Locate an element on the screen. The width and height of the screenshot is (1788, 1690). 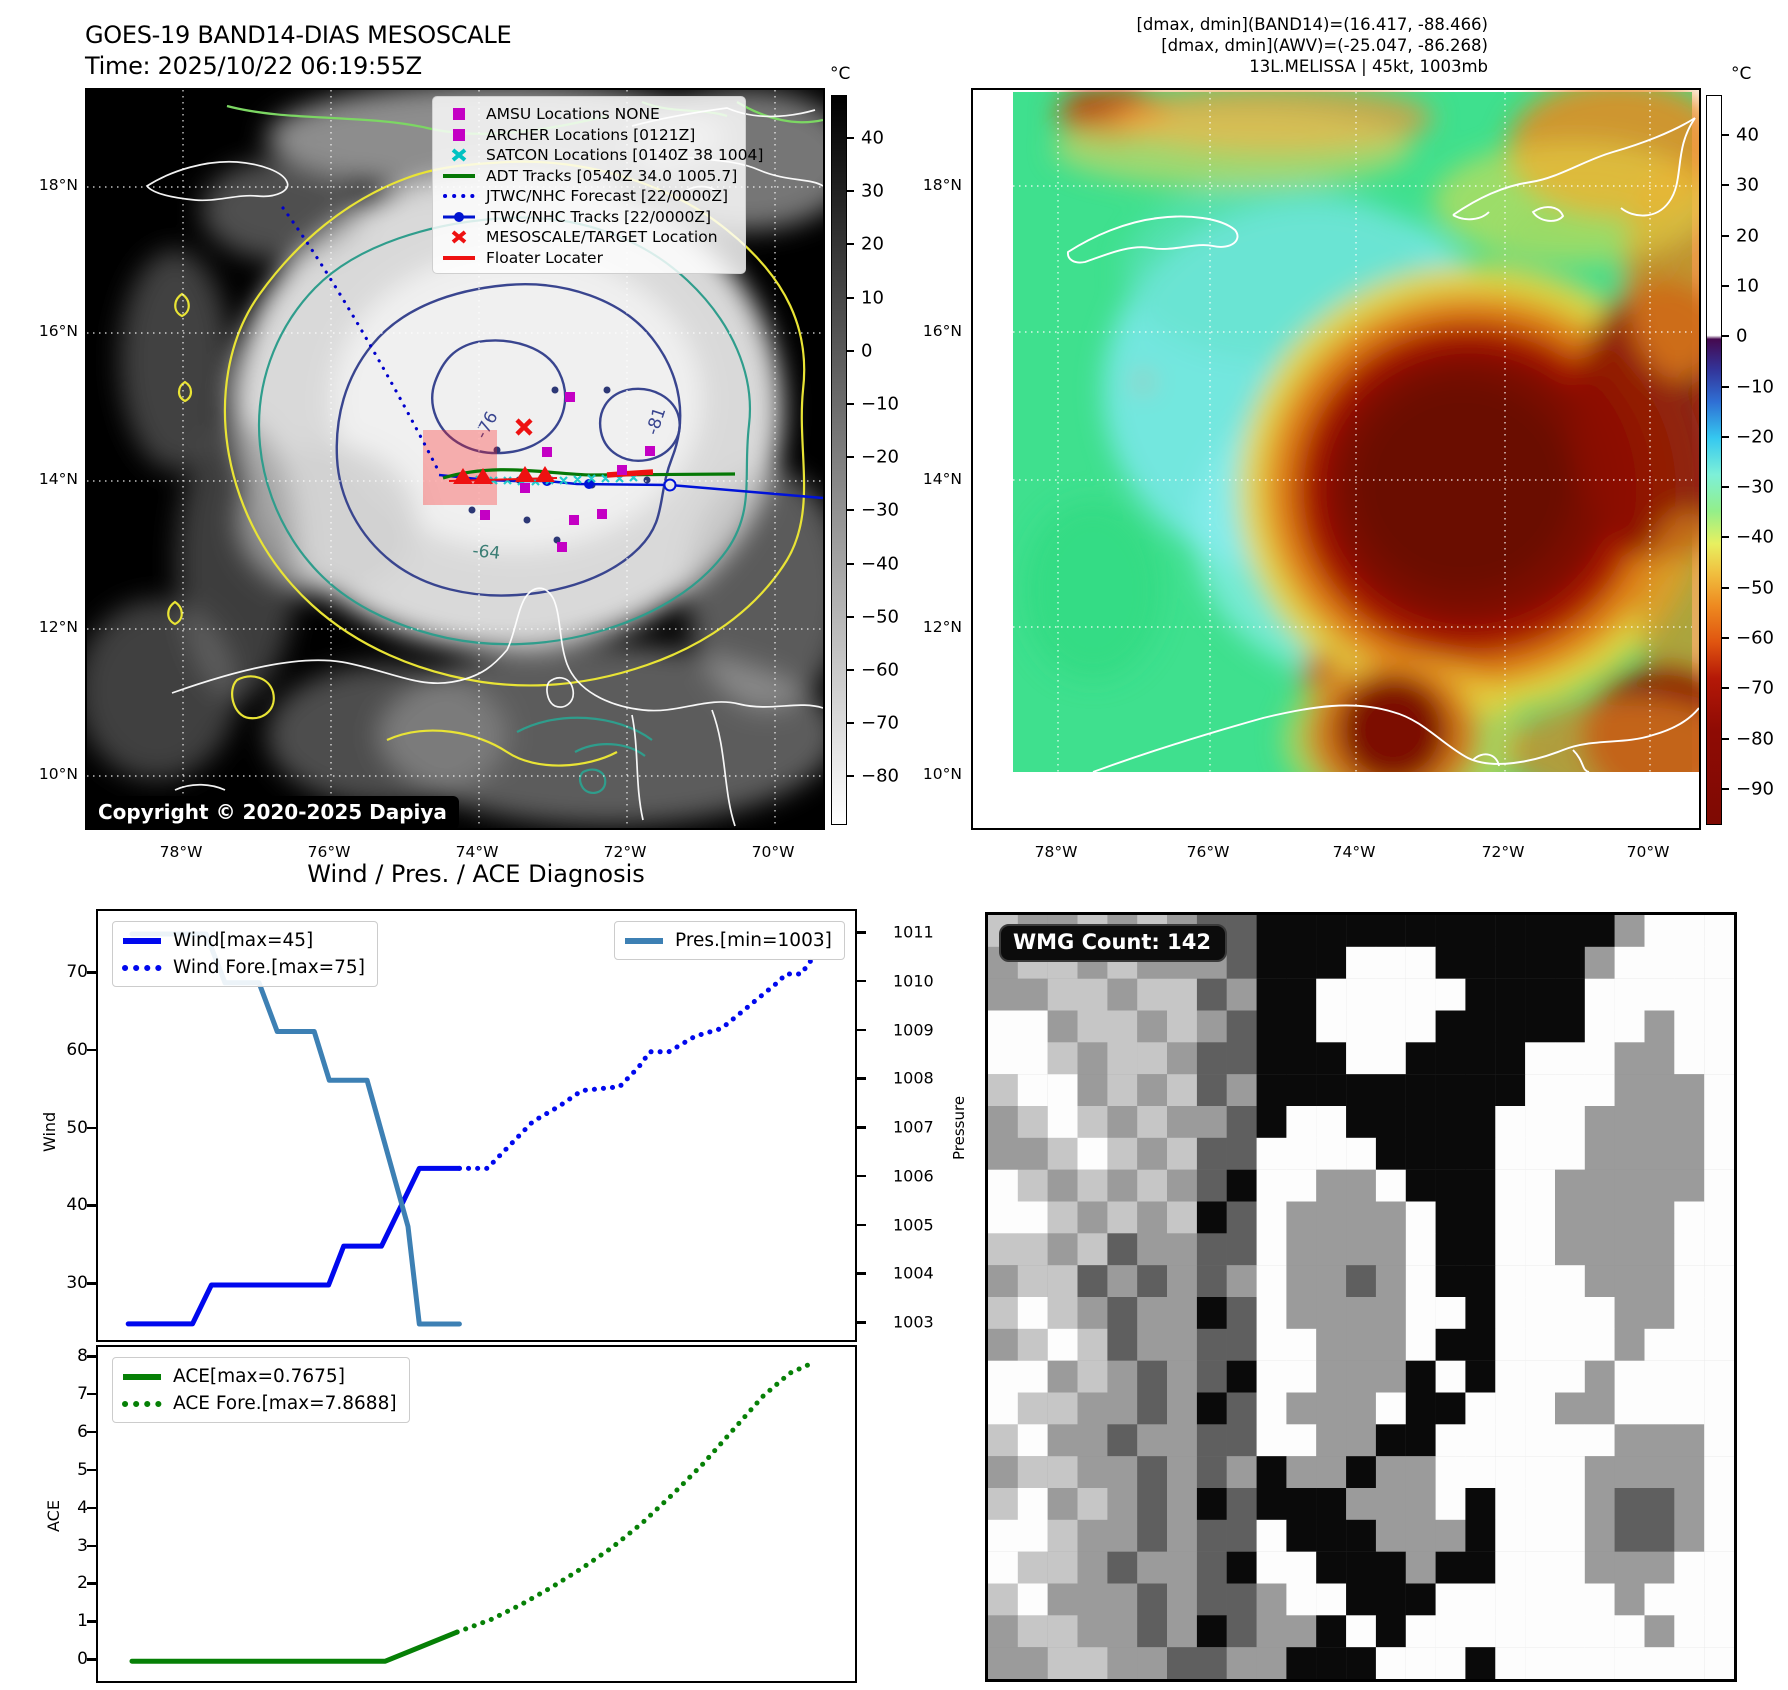
series-ace-fore-max- is located at coordinates (634, 1497).